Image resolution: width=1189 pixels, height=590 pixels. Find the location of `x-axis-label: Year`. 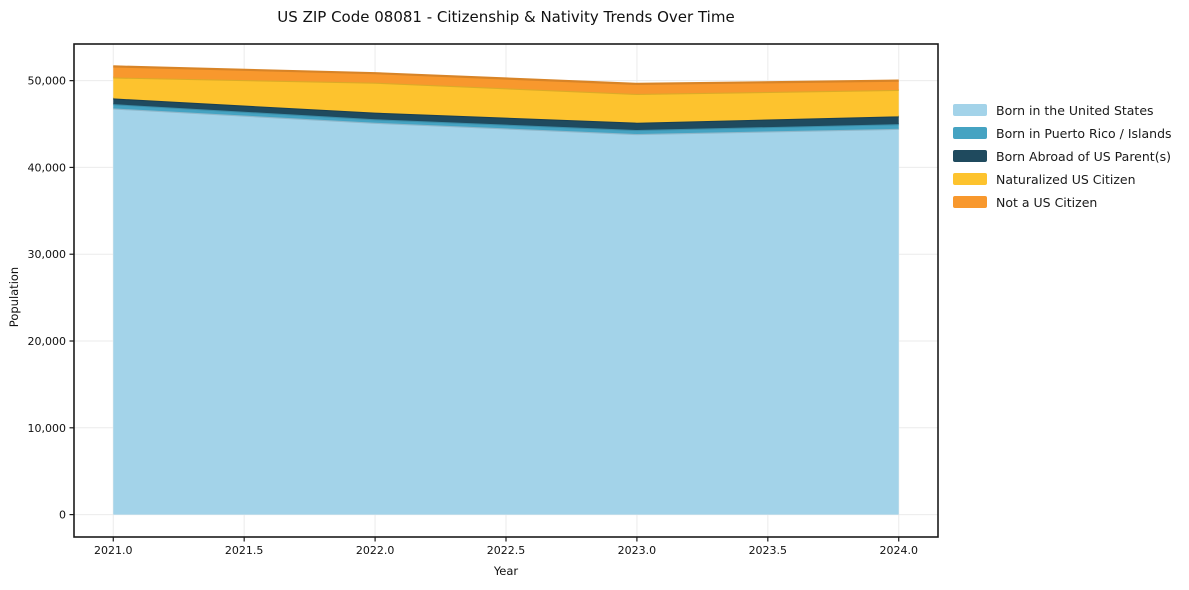

x-axis-label: Year is located at coordinates (506, 571).